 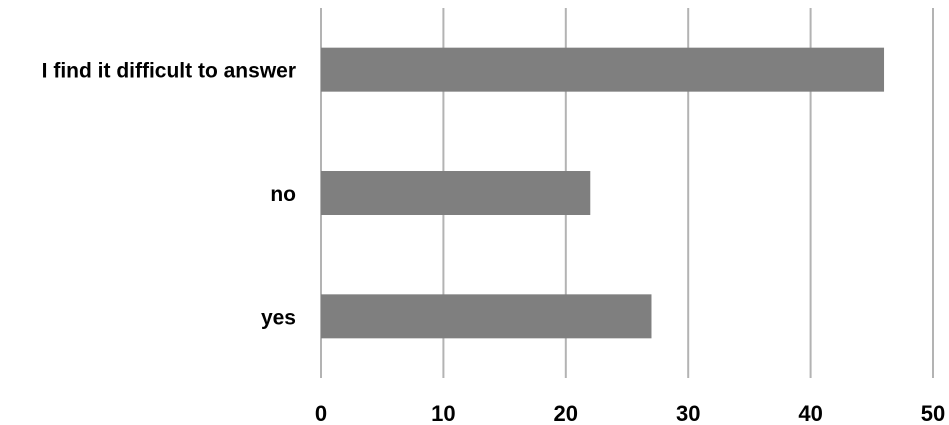 I want to click on x-tick-labels: 0 10 20 30 40 50, so click(x=630, y=413).